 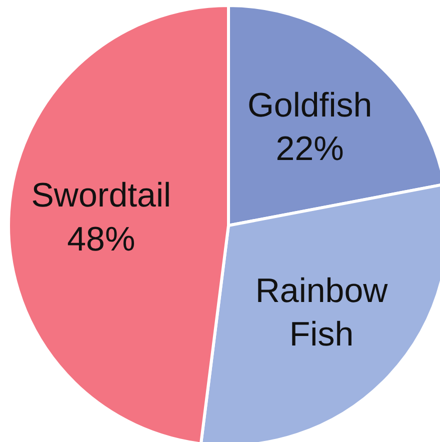 I want to click on data-label: 22%, so click(x=310, y=149).